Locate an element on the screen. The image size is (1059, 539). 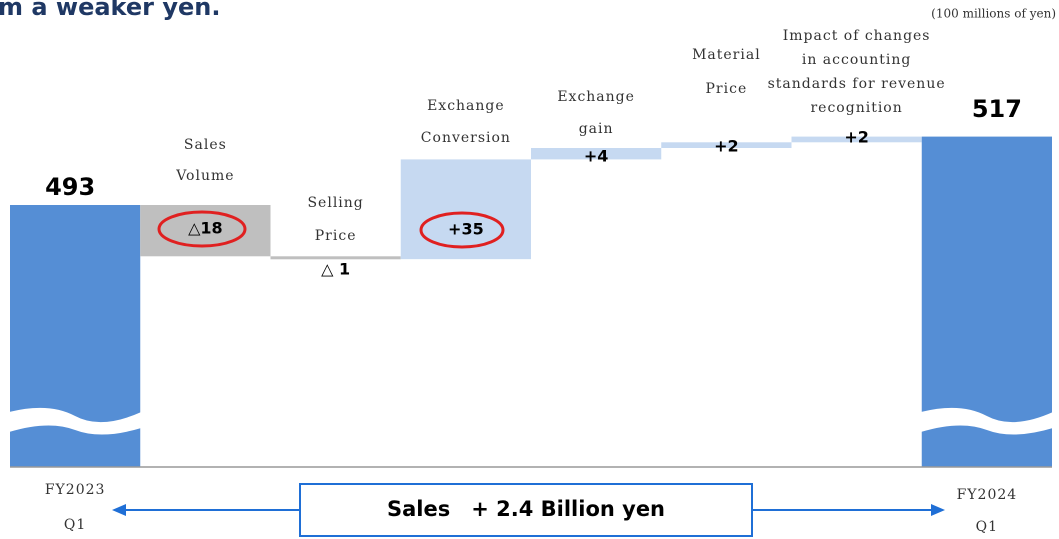
category-label: Impact of changes is located at coordinates (857, 36).